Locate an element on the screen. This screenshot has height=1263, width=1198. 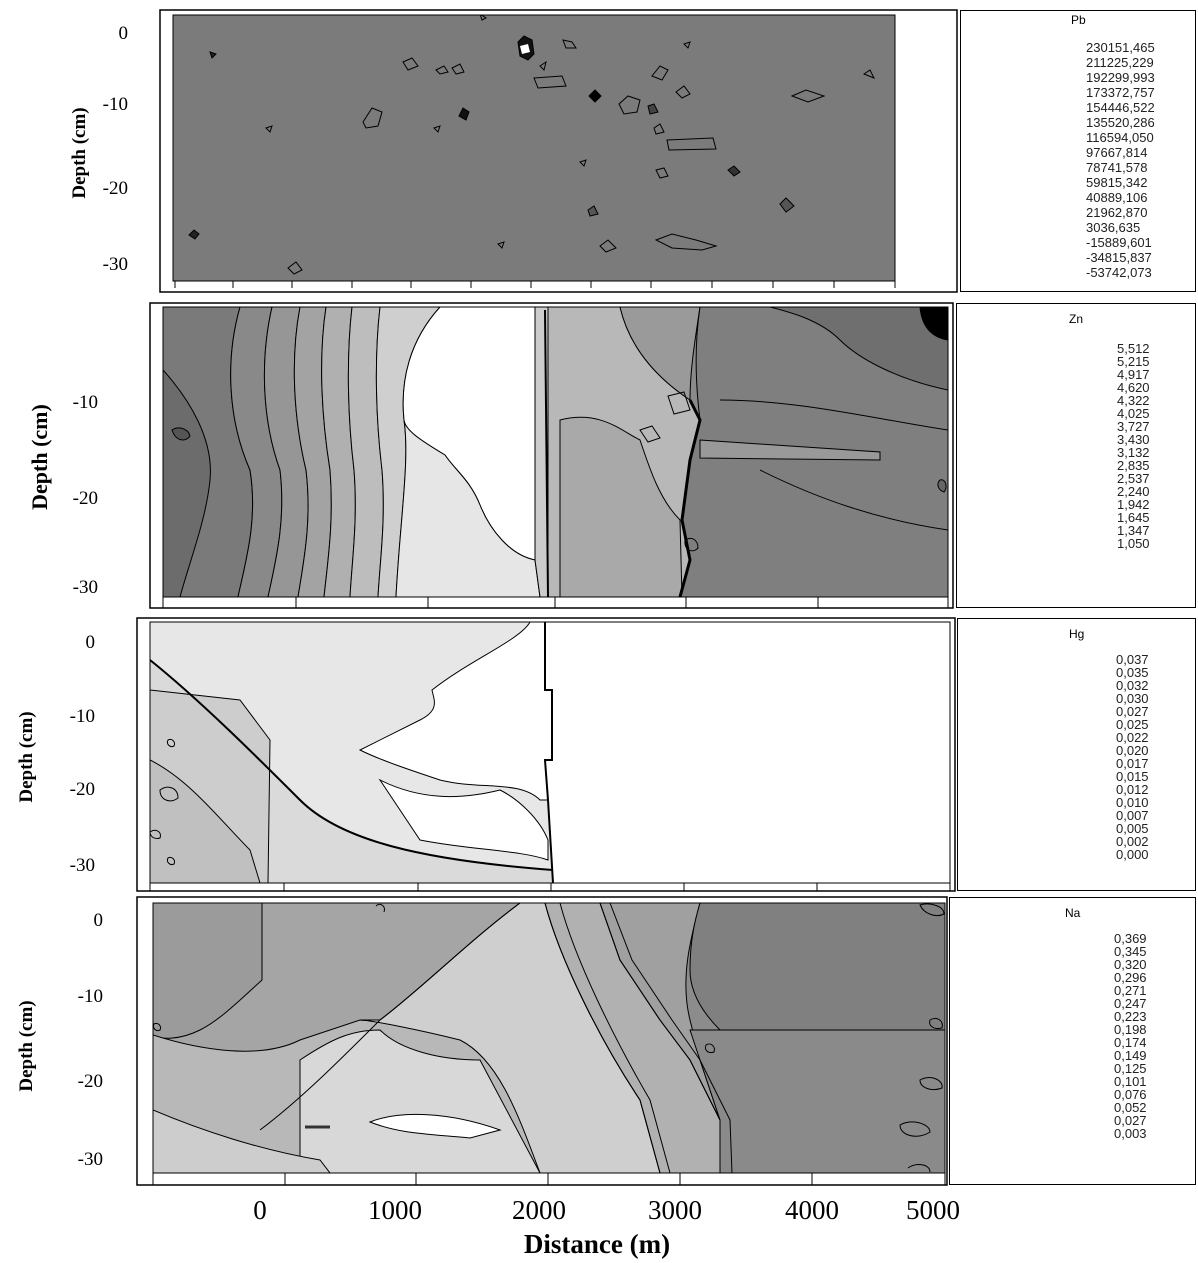
legend-value: 211225,229 is located at coordinates (1120, 62).